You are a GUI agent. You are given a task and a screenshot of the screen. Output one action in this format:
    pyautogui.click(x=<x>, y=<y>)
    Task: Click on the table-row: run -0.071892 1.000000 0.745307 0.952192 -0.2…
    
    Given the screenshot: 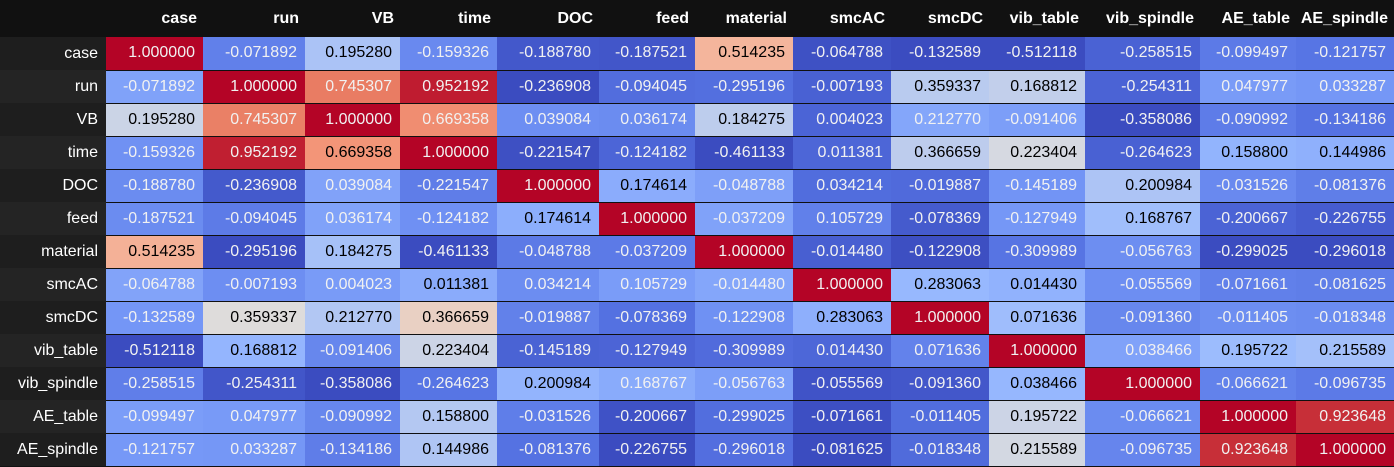 What is the action you would take?
    pyautogui.click(x=697, y=87)
    